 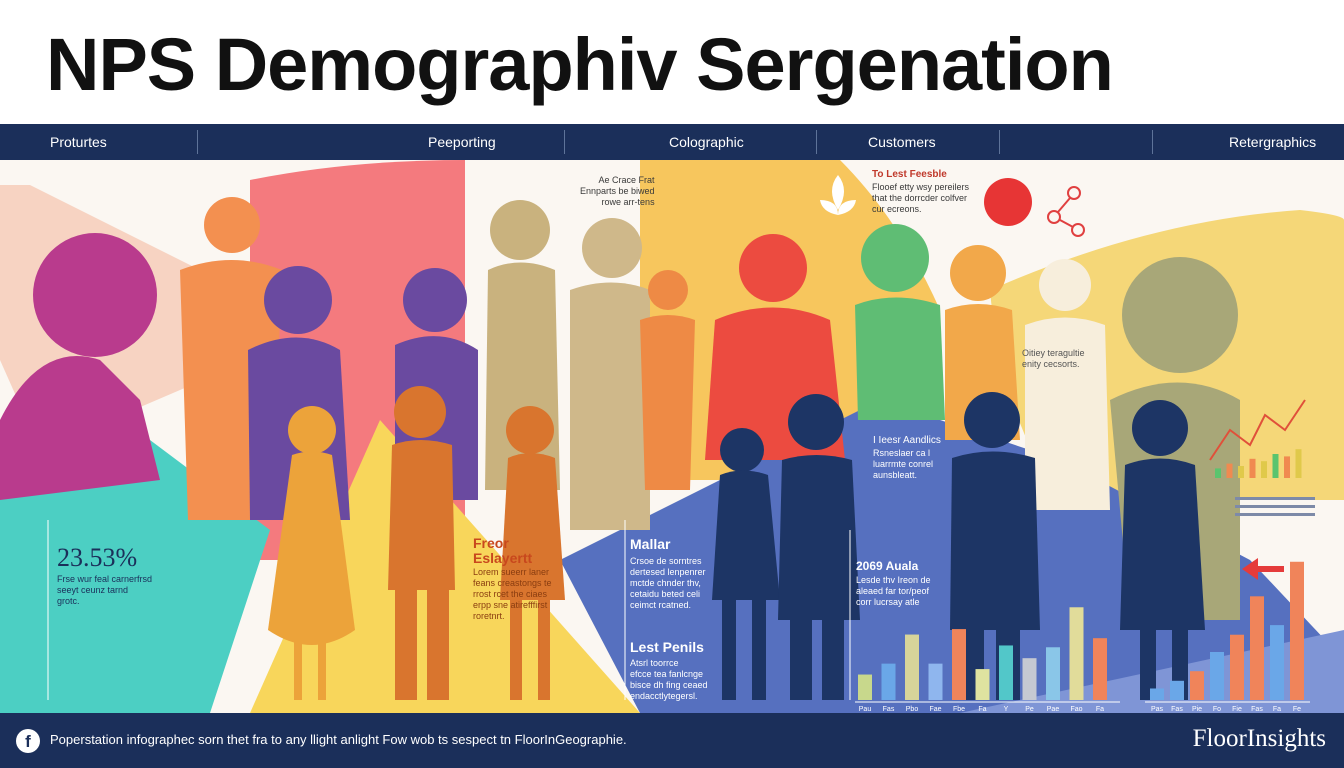 I want to click on silhouette-orange-woman-front, so click(x=532, y=553).